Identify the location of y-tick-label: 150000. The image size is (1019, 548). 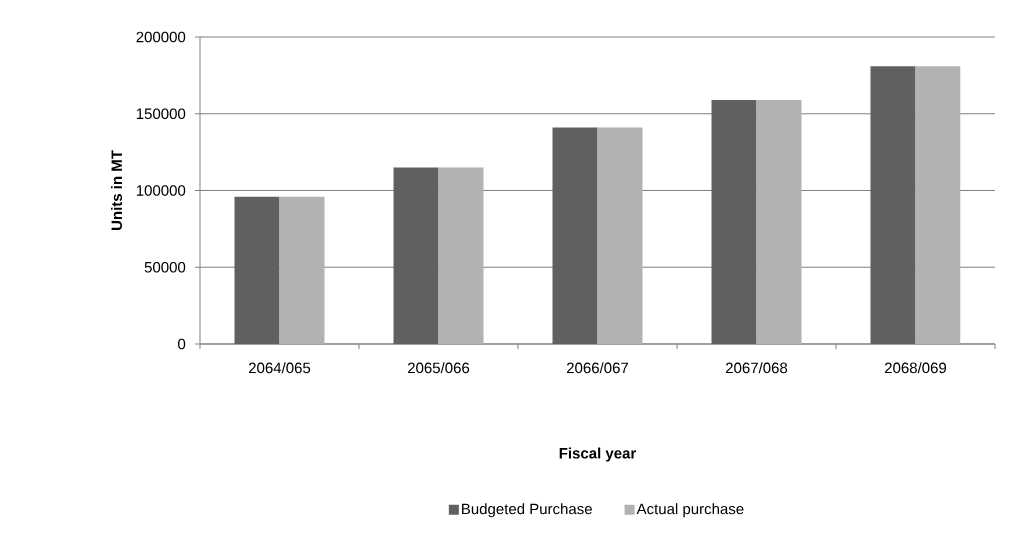
(161, 114).